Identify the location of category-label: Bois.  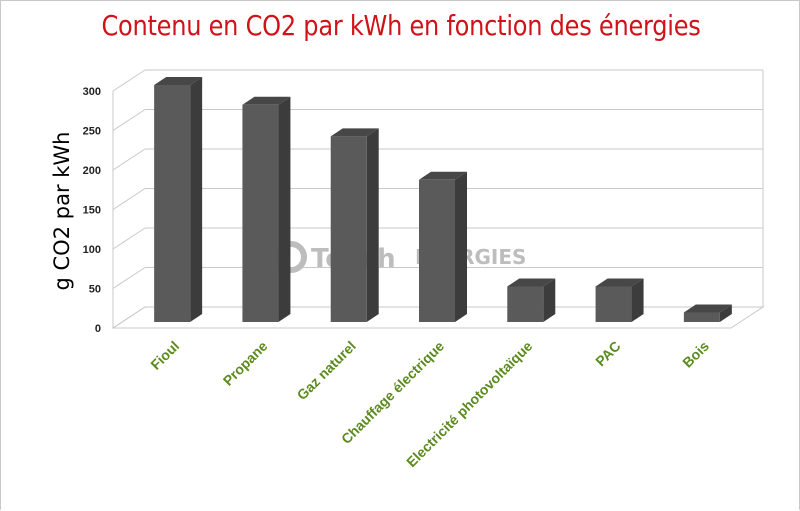
(695, 354).